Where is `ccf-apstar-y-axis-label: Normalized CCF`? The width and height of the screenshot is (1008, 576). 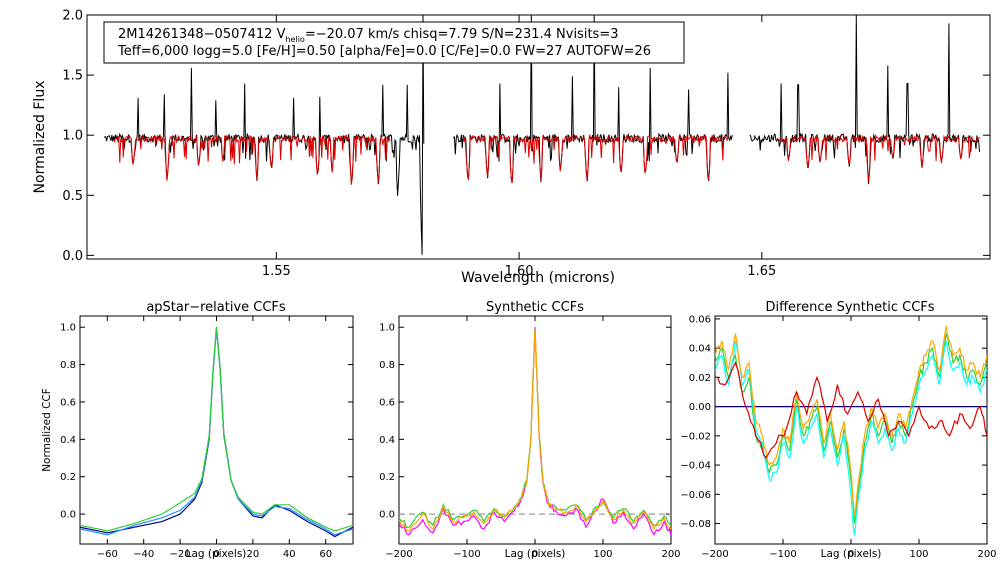
ccf-apstar-y-axis-label: Normalized CCF is located at coordinates (47, 430).